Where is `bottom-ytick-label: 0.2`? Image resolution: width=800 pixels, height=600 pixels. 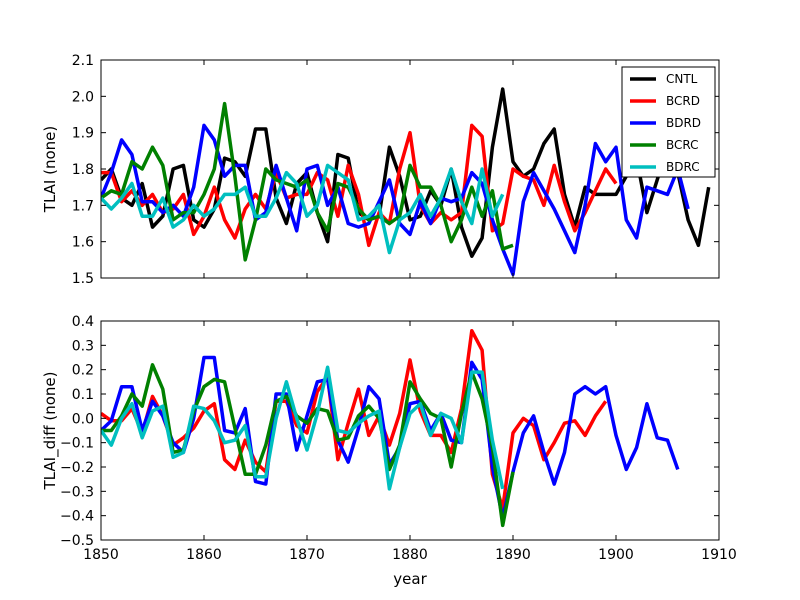 bottom-ytick-label: 0.2 is located at coordinates (83, 371).